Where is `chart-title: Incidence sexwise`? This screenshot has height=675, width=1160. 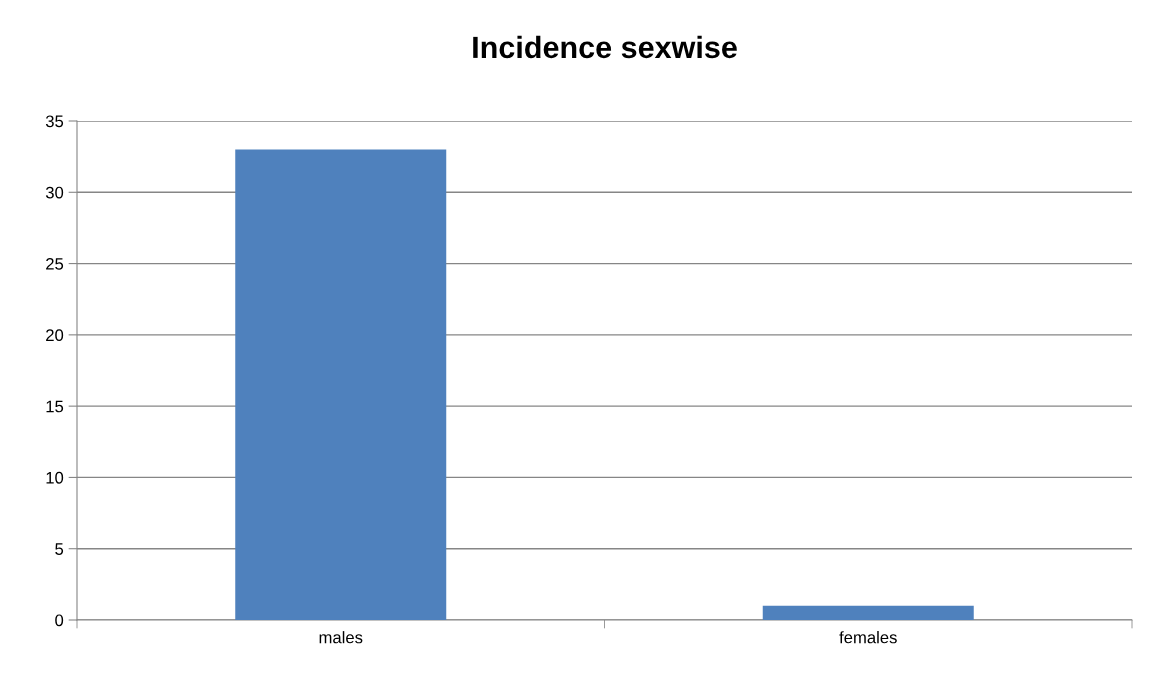 chart-title: Incidence sexwise is located at coordinates (605, 47).